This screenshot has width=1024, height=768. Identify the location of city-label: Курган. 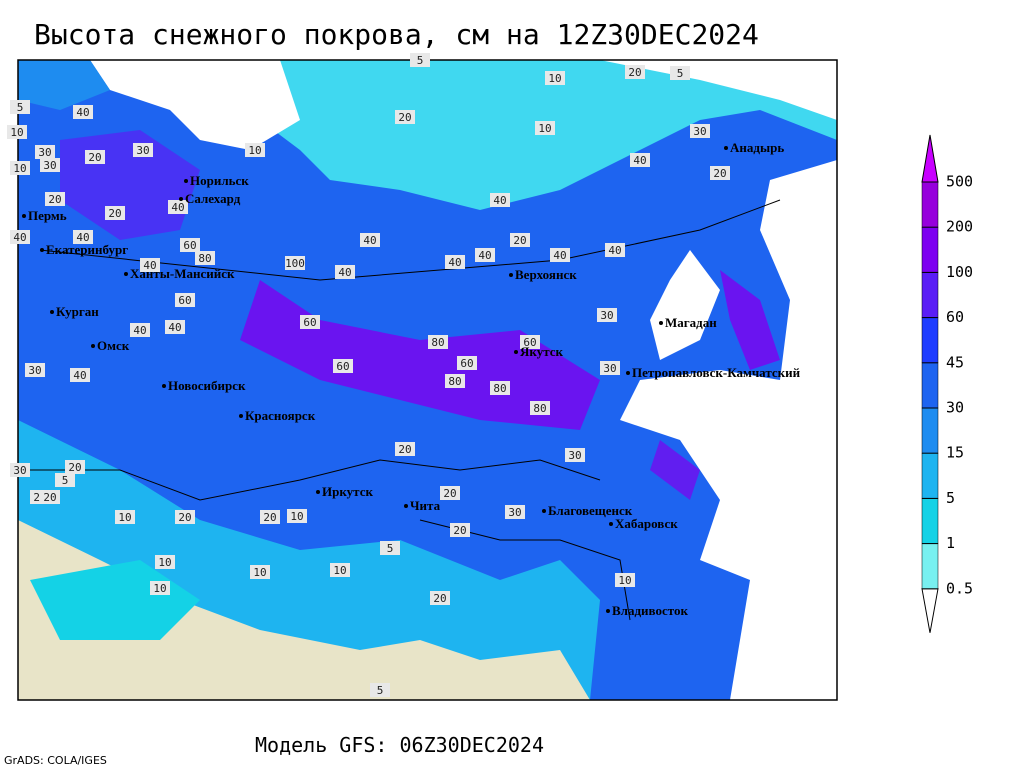
(77, 311).